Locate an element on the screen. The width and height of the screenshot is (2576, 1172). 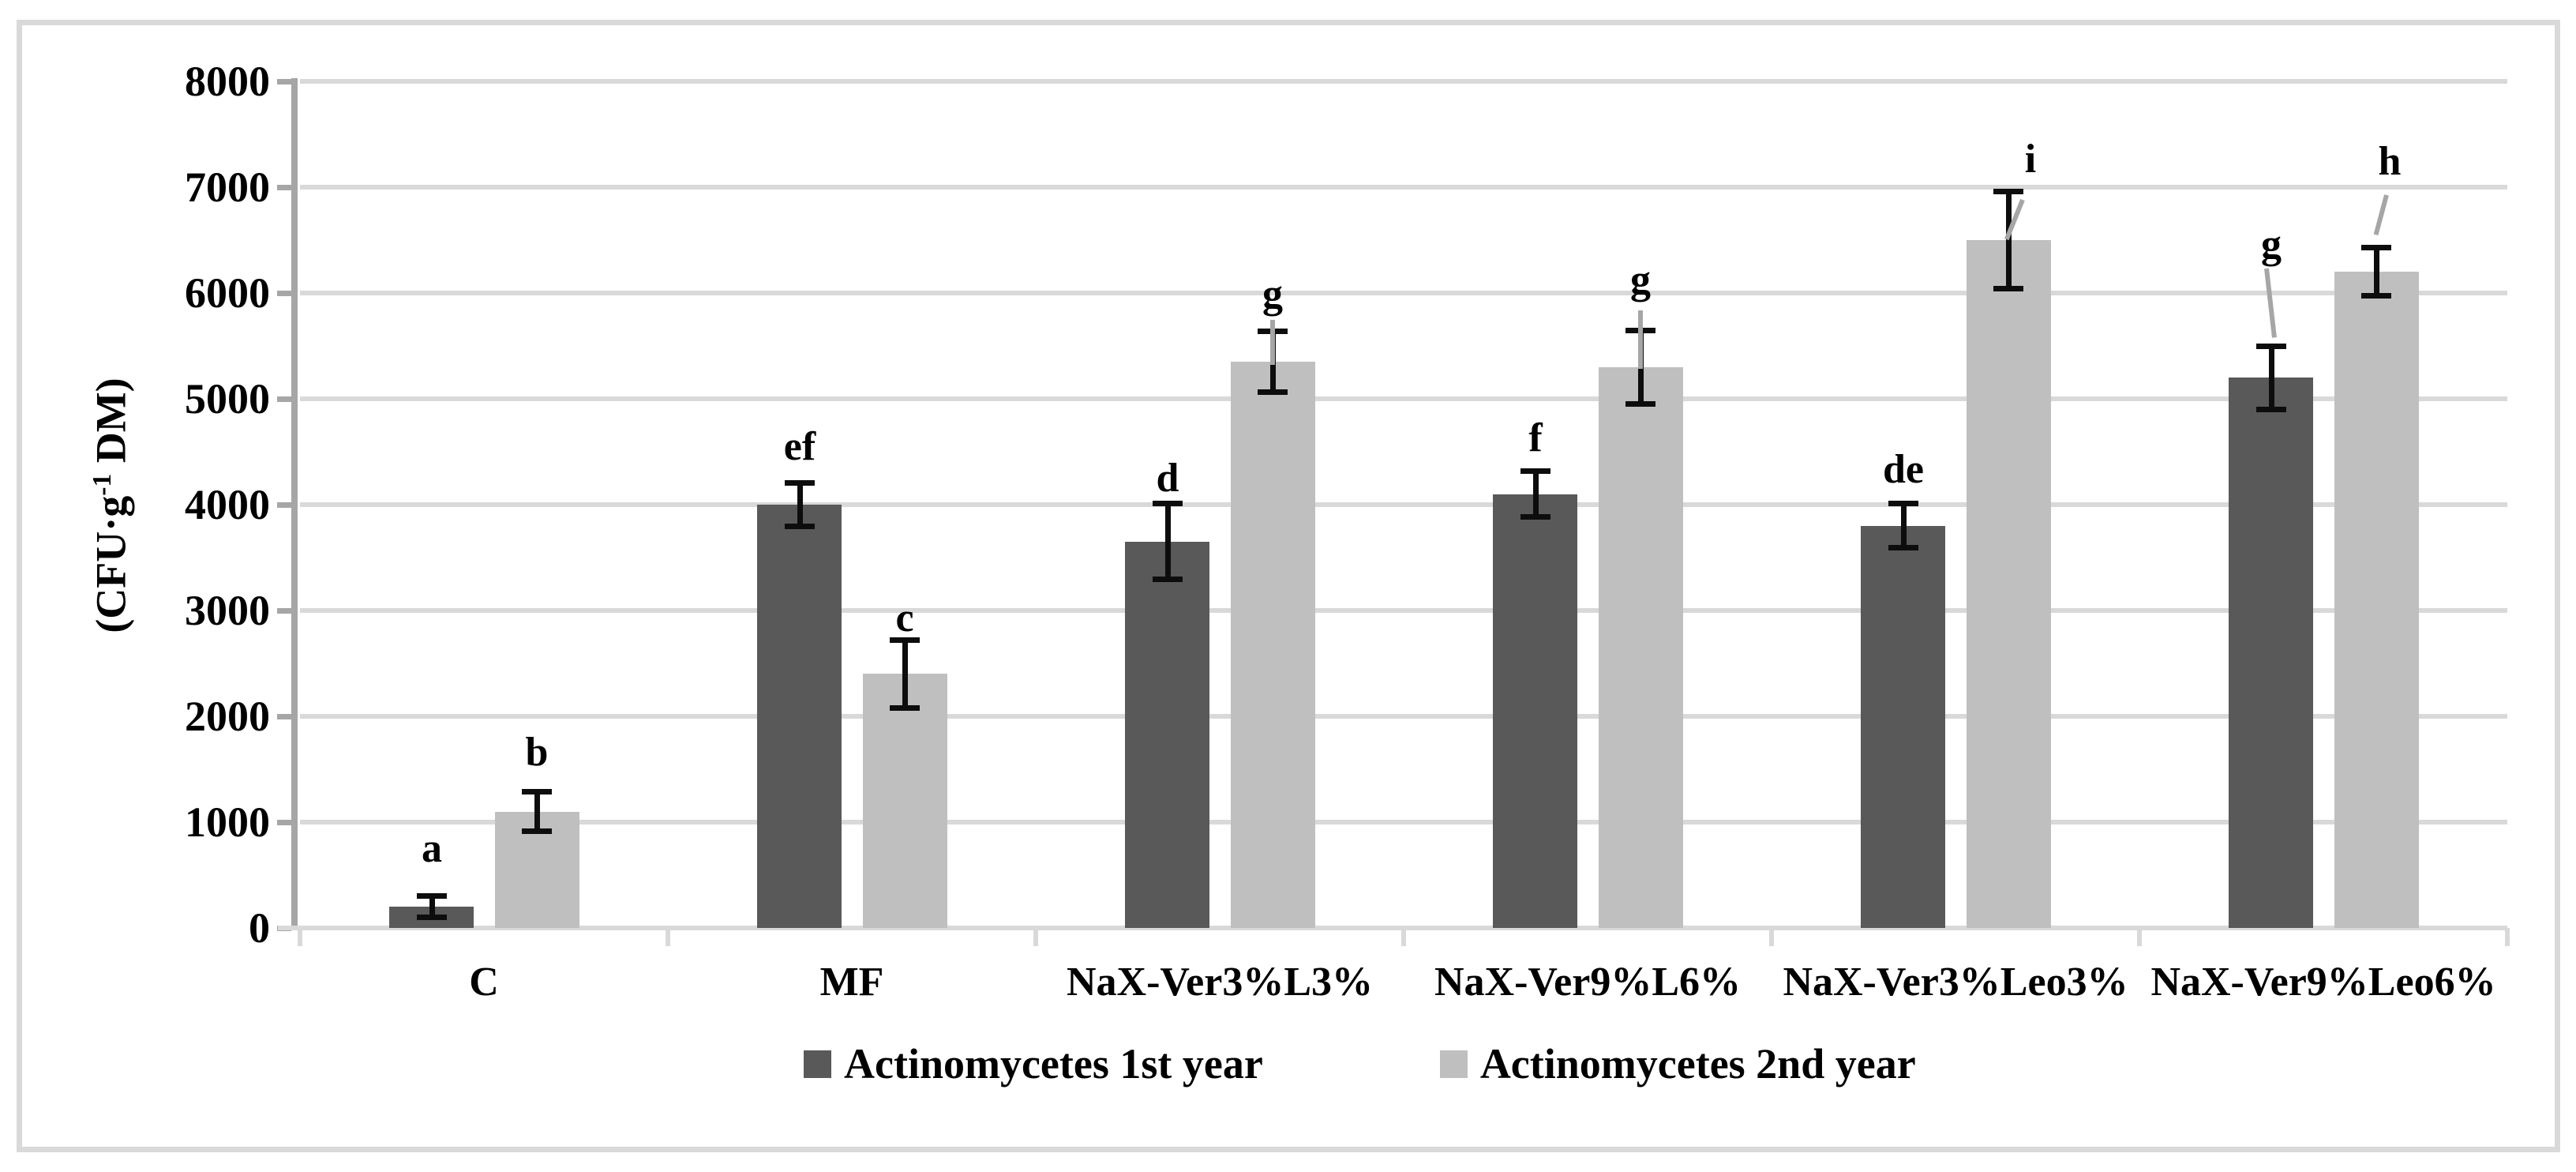
y-tick-label-0: 0 is located at coordinates (259, 928).